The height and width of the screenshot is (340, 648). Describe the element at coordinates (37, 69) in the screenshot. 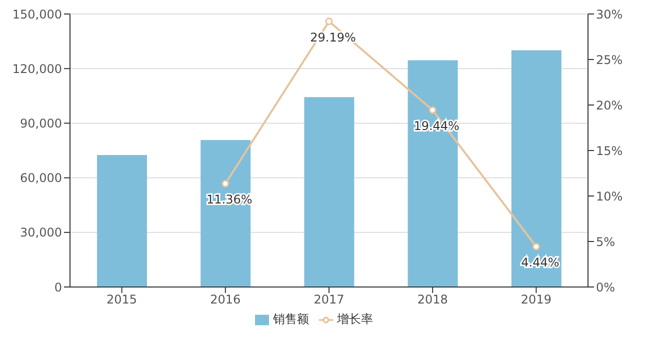

I see `y-tick-label: 120,000` at that location.